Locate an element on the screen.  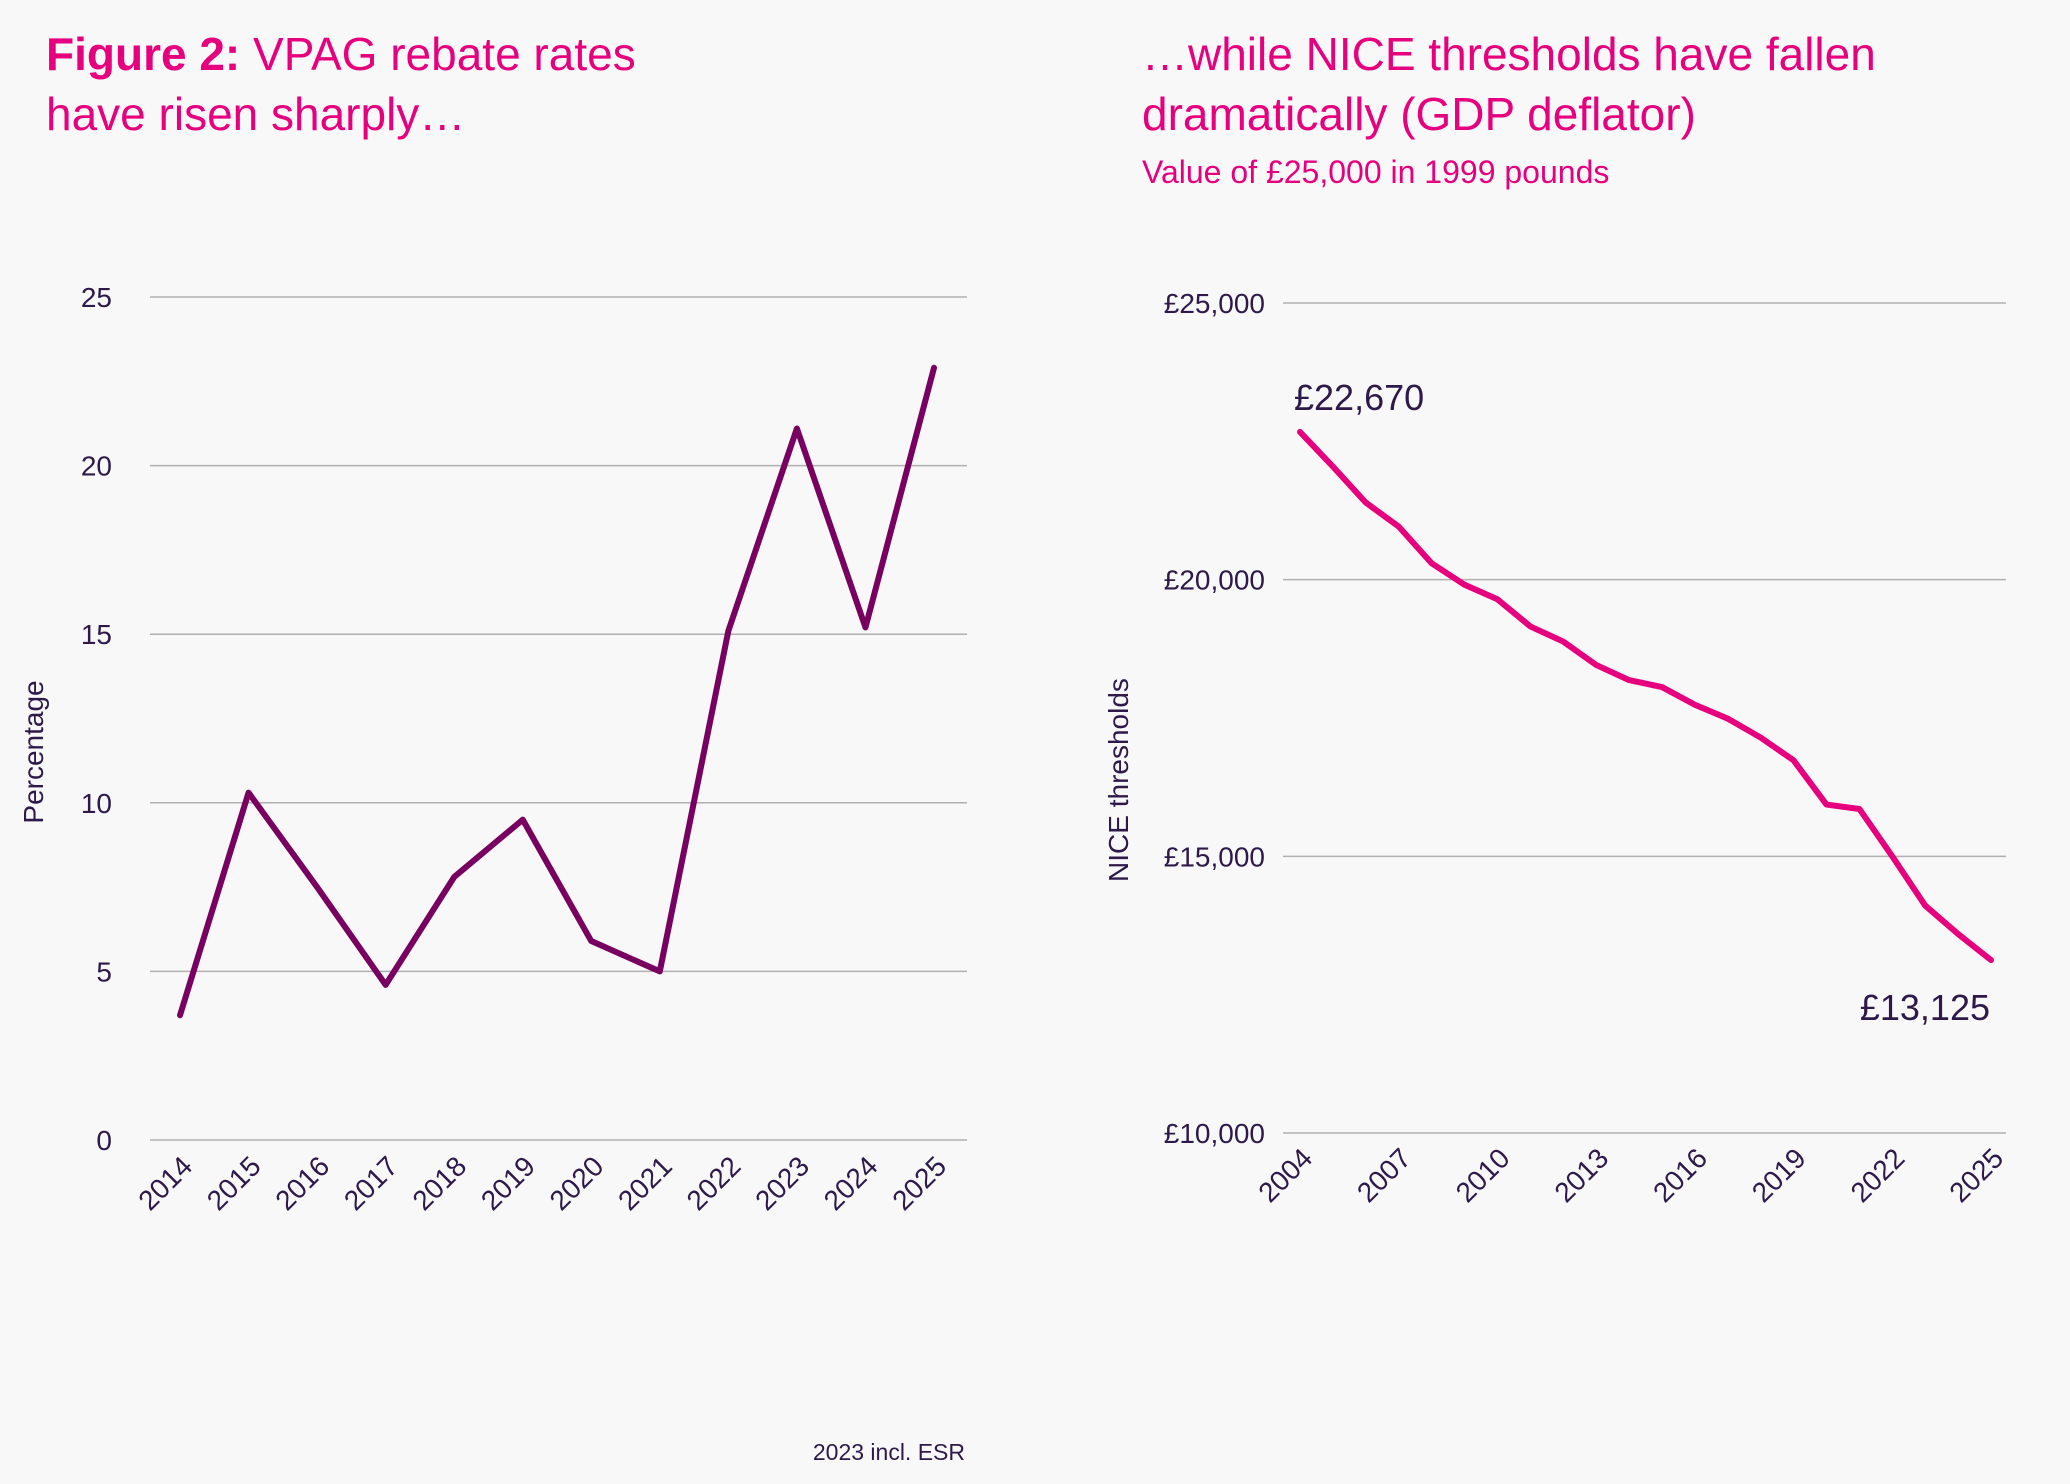
x-tick-label: 2013 is located at coordinates (1581, 1175).